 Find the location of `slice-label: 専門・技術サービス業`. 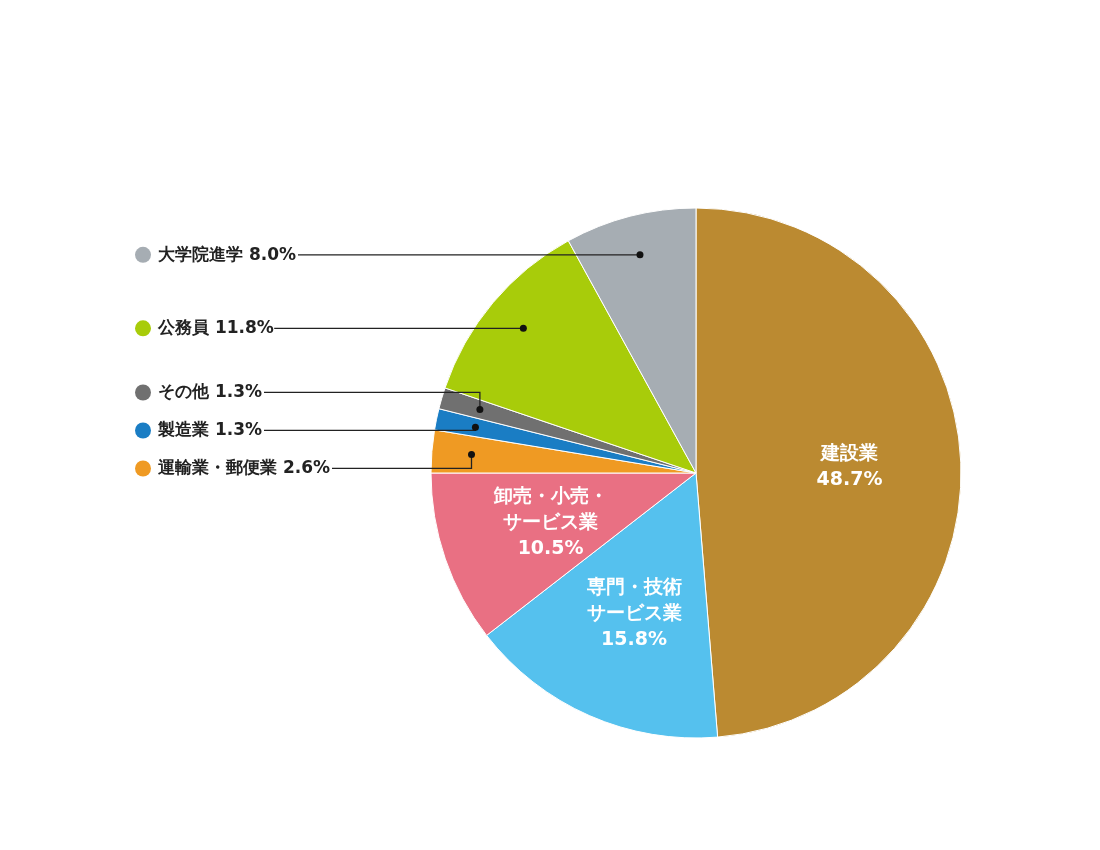

slice-label: 専門・技術サービス業 is located at coordinates (633, 599).